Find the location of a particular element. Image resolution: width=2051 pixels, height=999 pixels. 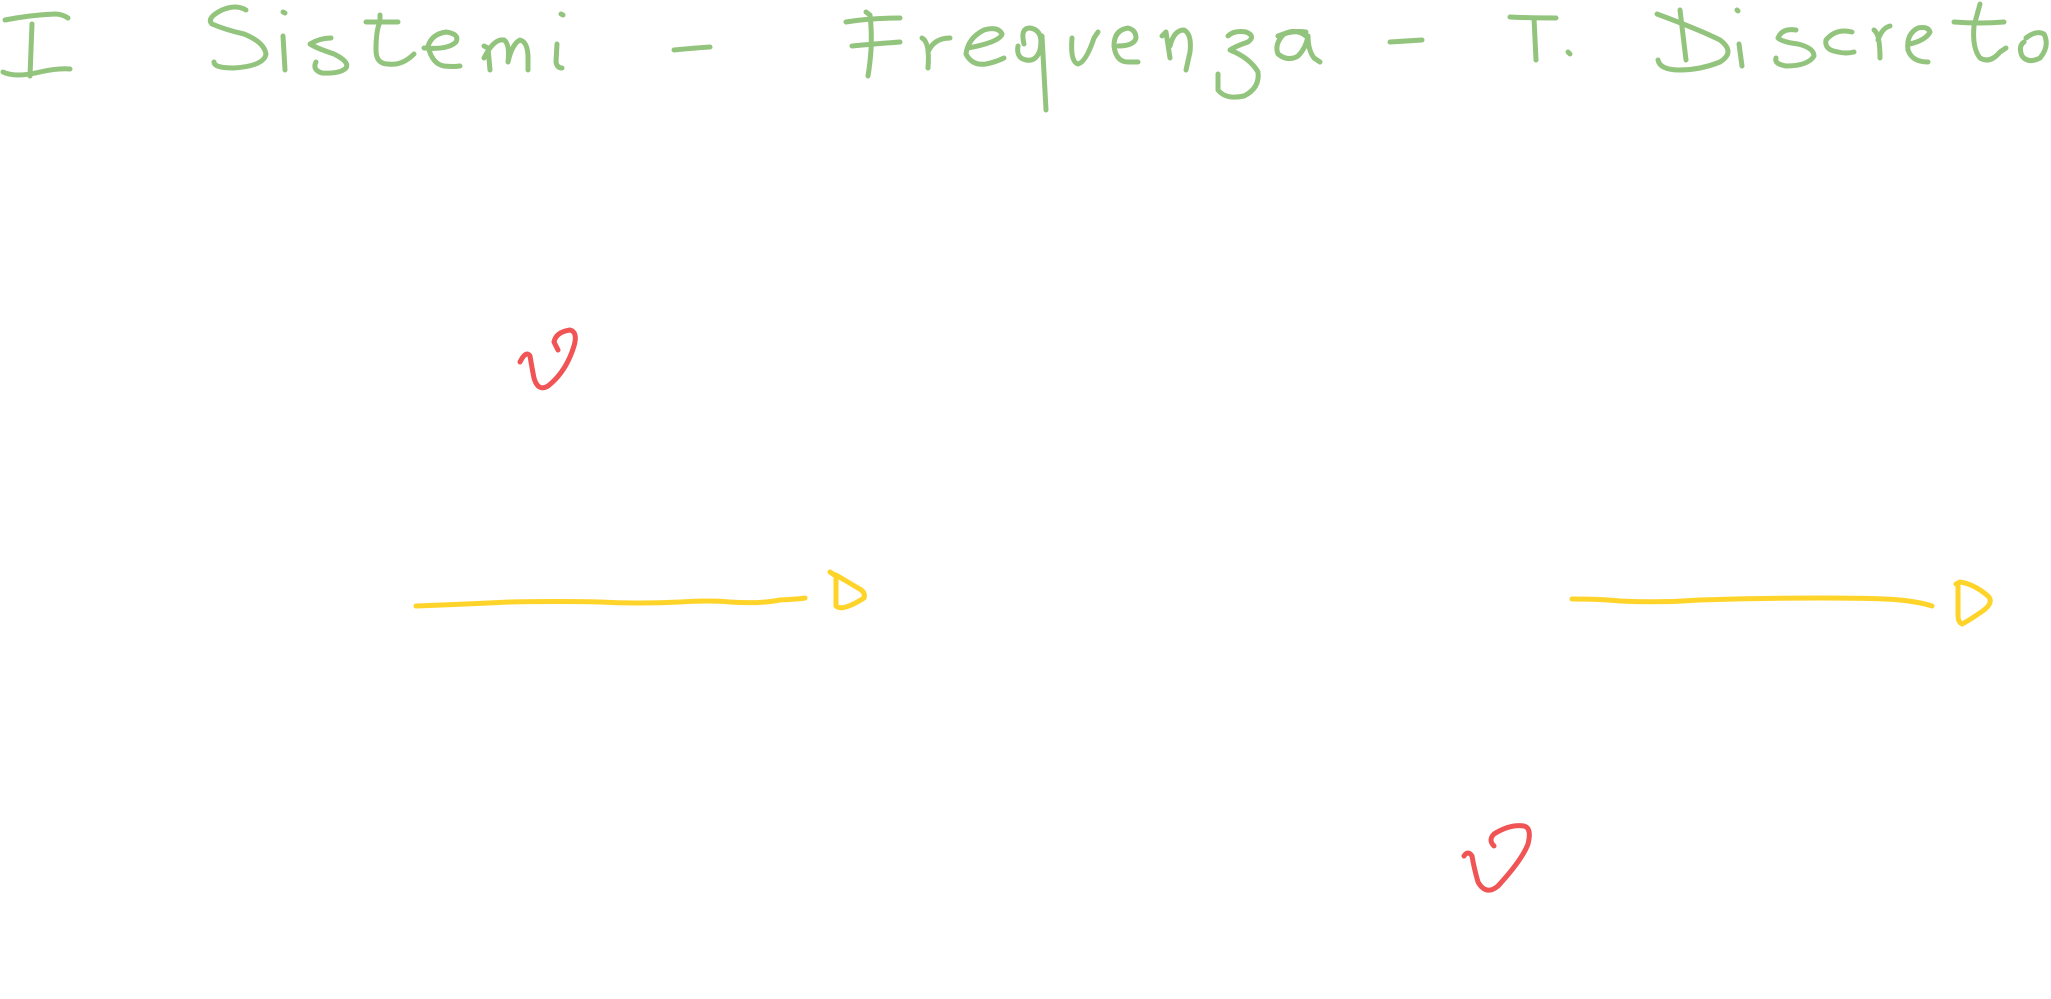

arrow-left is located at coordinates (640, 590).